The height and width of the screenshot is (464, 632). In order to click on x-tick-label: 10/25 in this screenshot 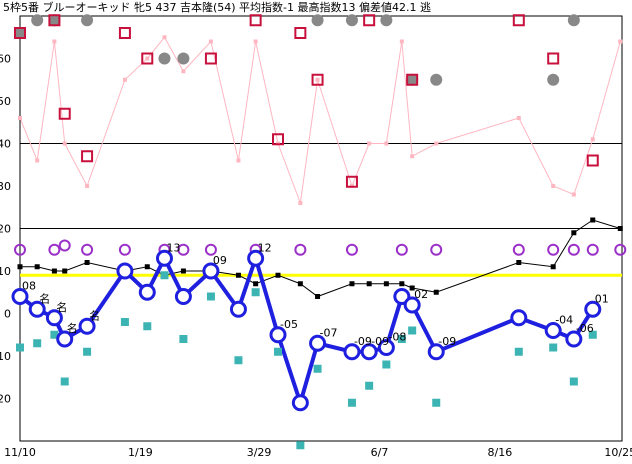, I will do `click(618, 452)`.